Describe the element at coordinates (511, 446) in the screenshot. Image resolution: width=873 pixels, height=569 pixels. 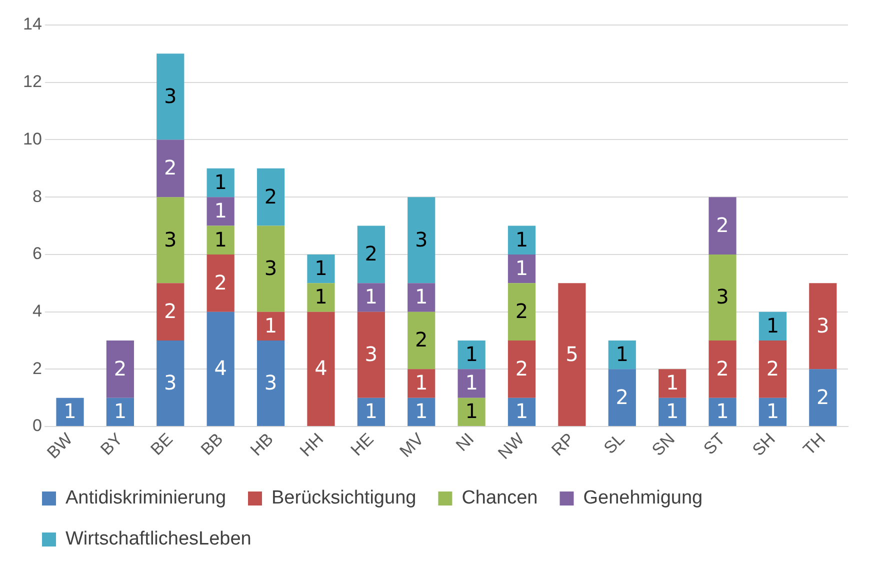
I see `x-tick-label: NW` at that location.